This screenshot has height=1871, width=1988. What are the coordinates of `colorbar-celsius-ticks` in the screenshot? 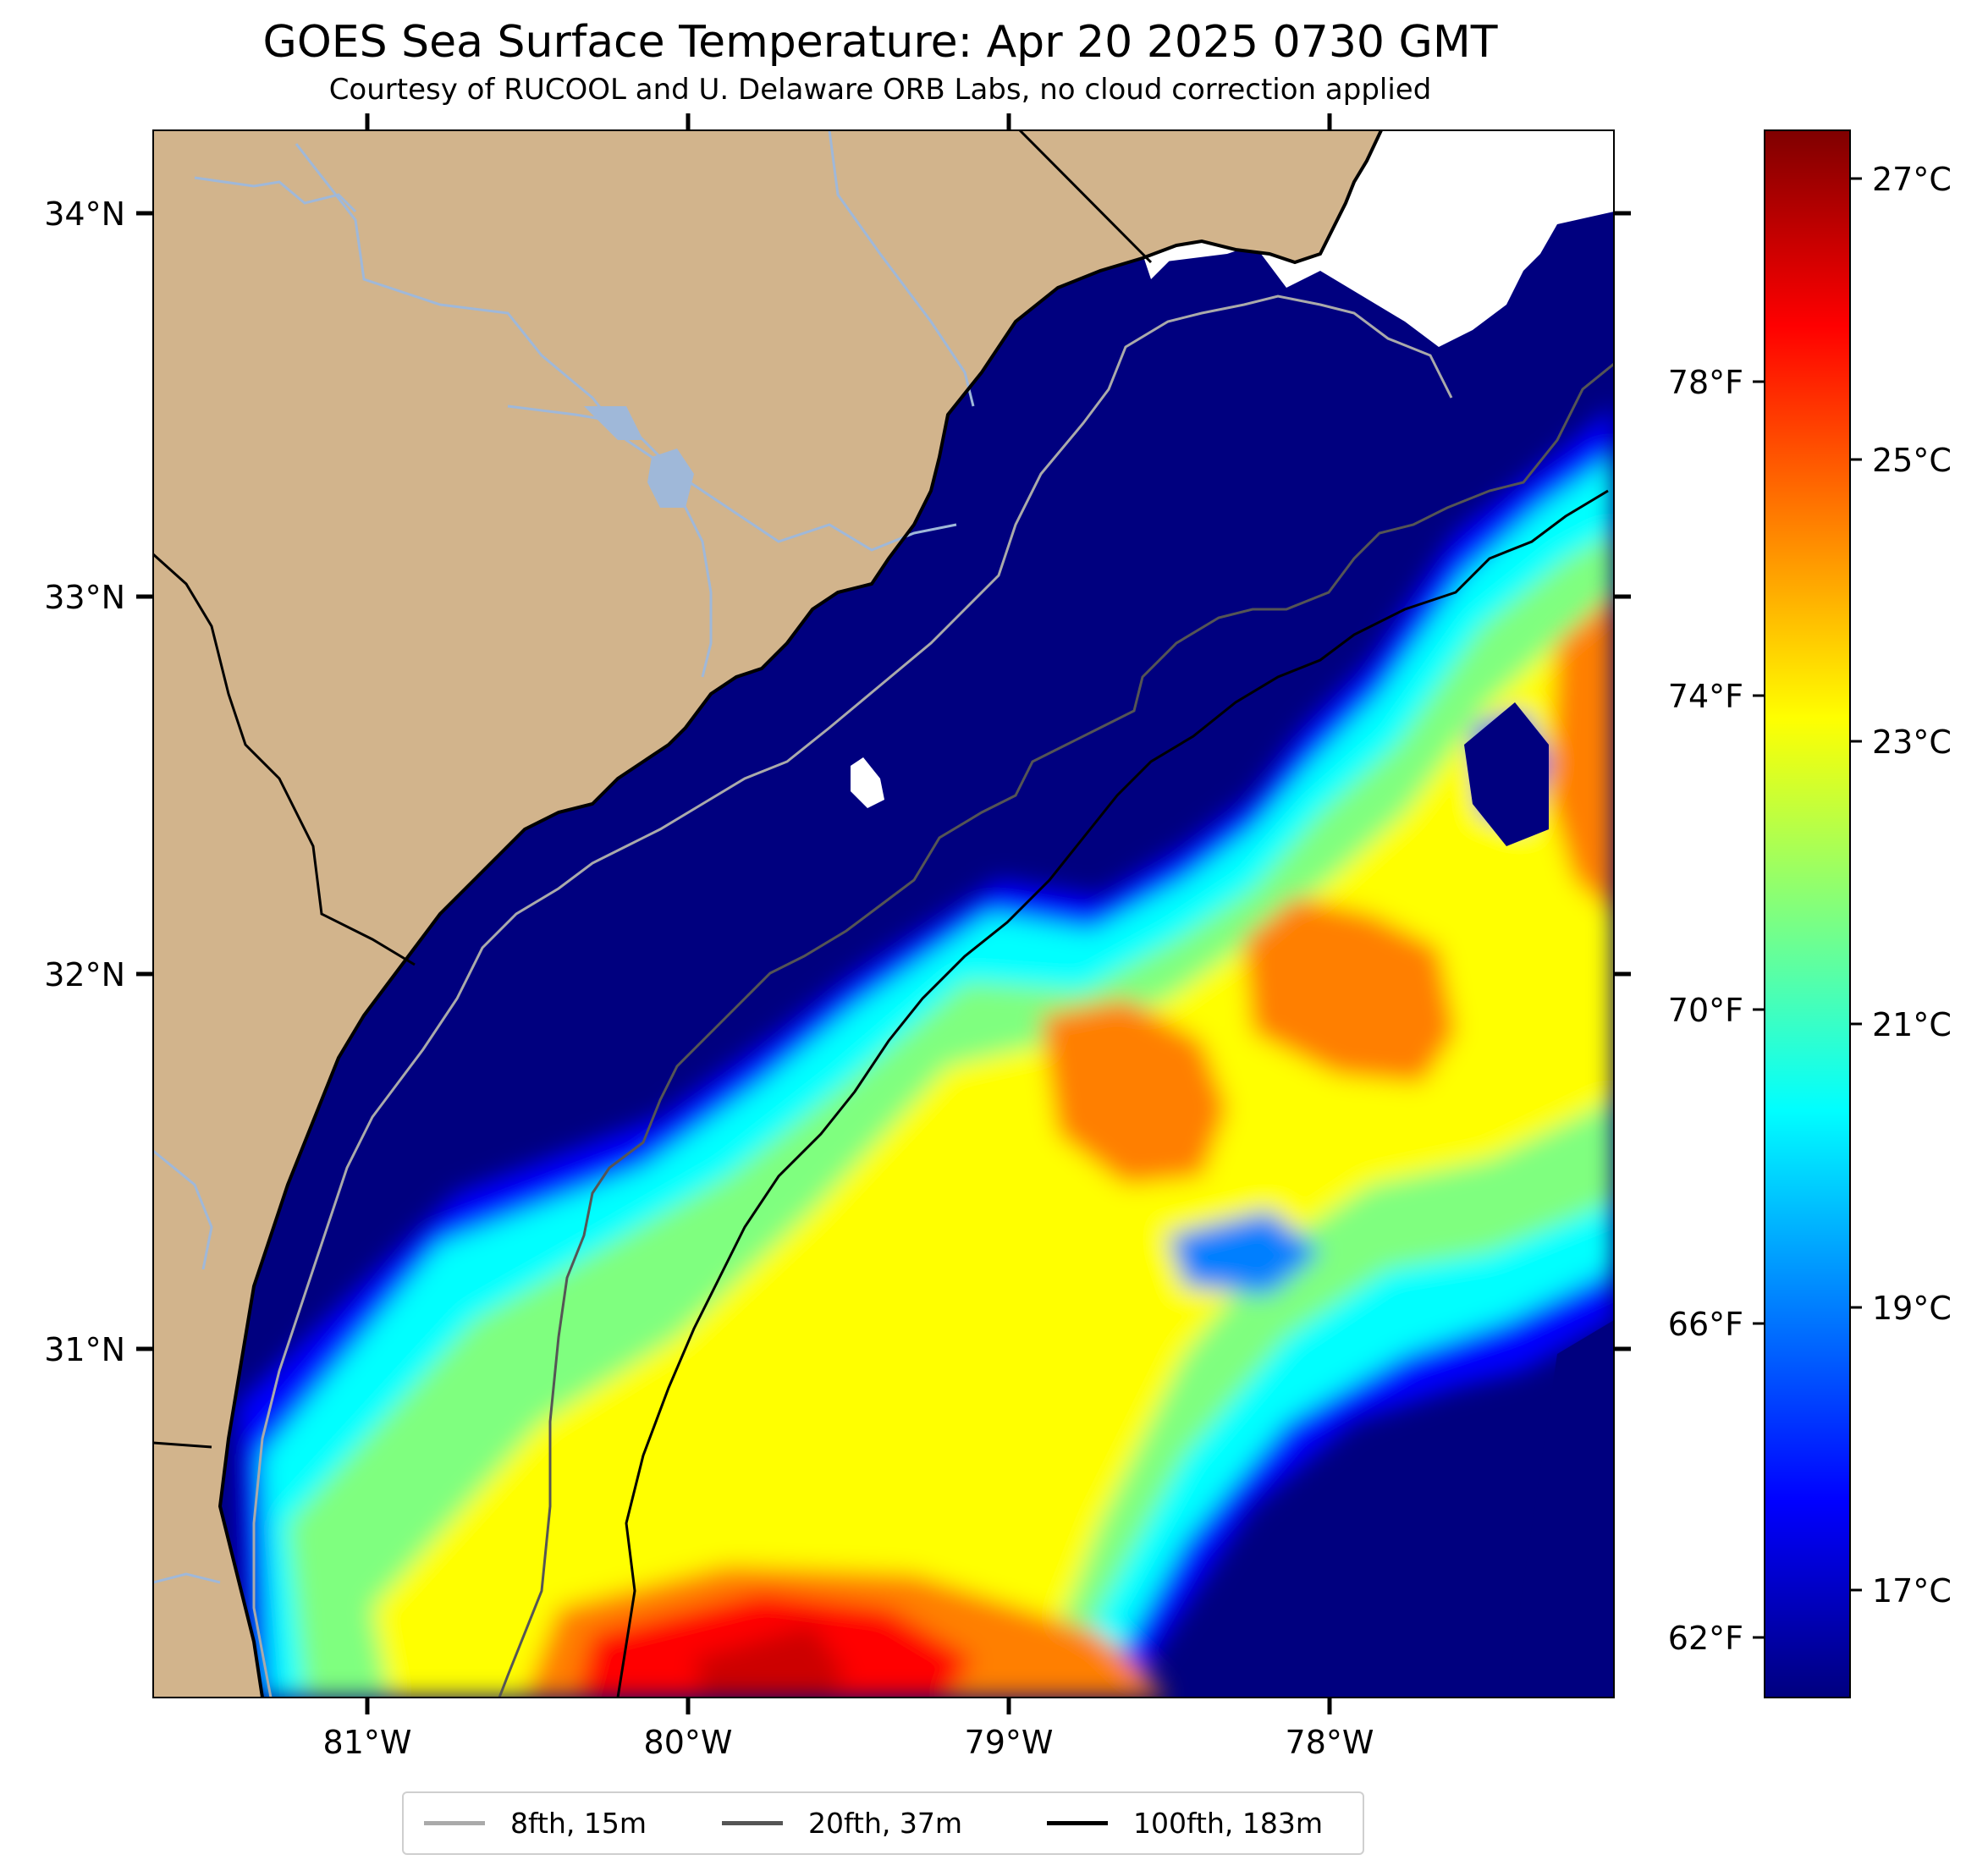 It's located at (1856, 885).